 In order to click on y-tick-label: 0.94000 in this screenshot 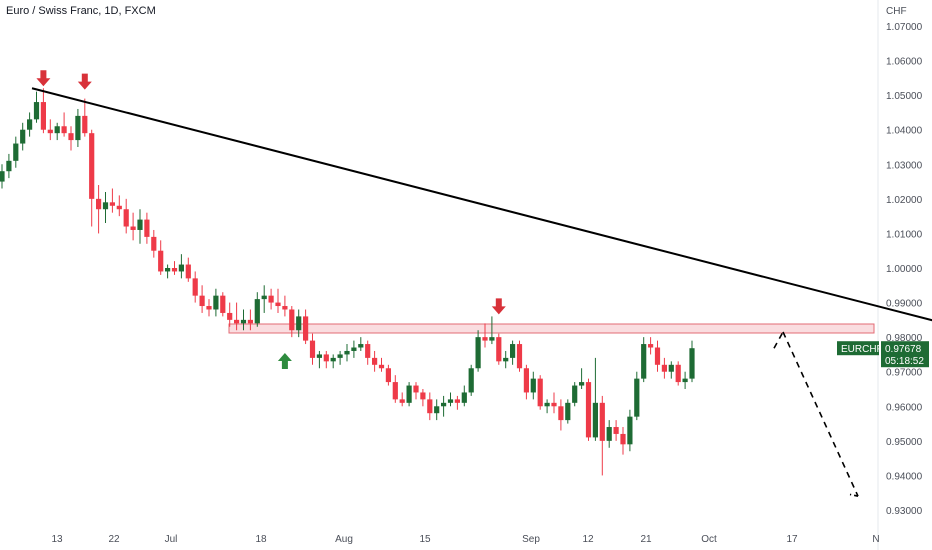, I will do `click(904, 476)`.